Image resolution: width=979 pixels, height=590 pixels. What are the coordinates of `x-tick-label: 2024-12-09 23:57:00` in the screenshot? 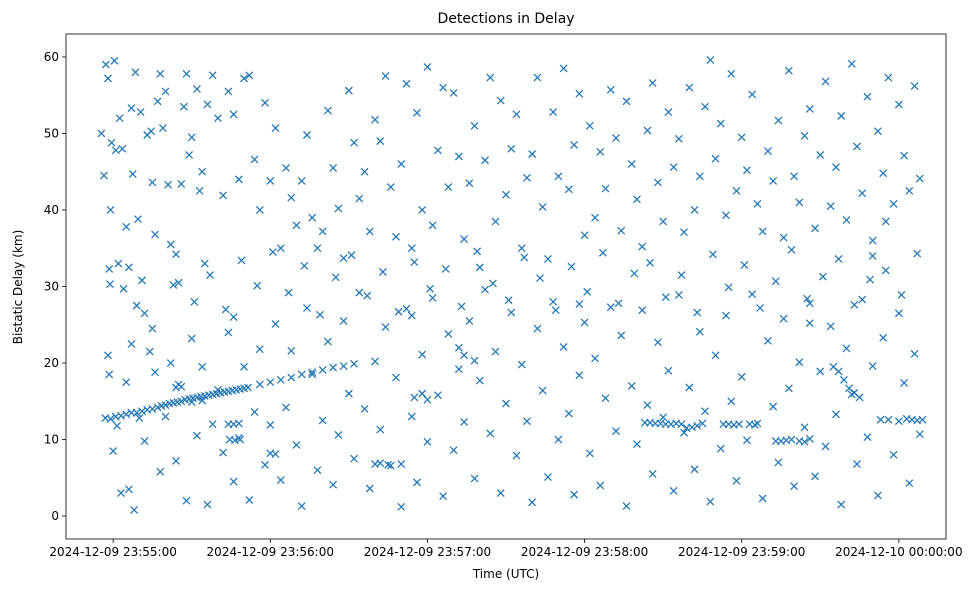 It's located at (427, 552).